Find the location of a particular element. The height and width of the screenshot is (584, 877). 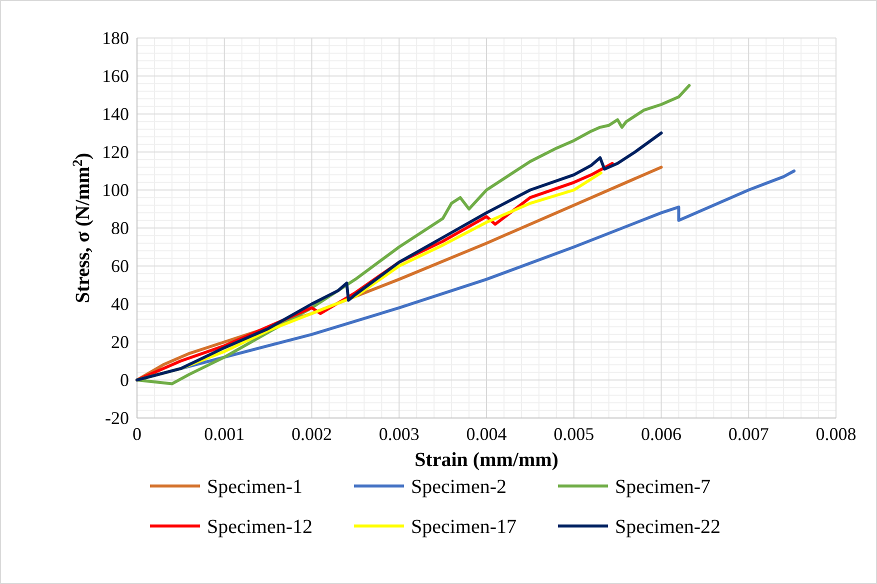

y-tick-label: 100 is located at coordinates (115, 190).